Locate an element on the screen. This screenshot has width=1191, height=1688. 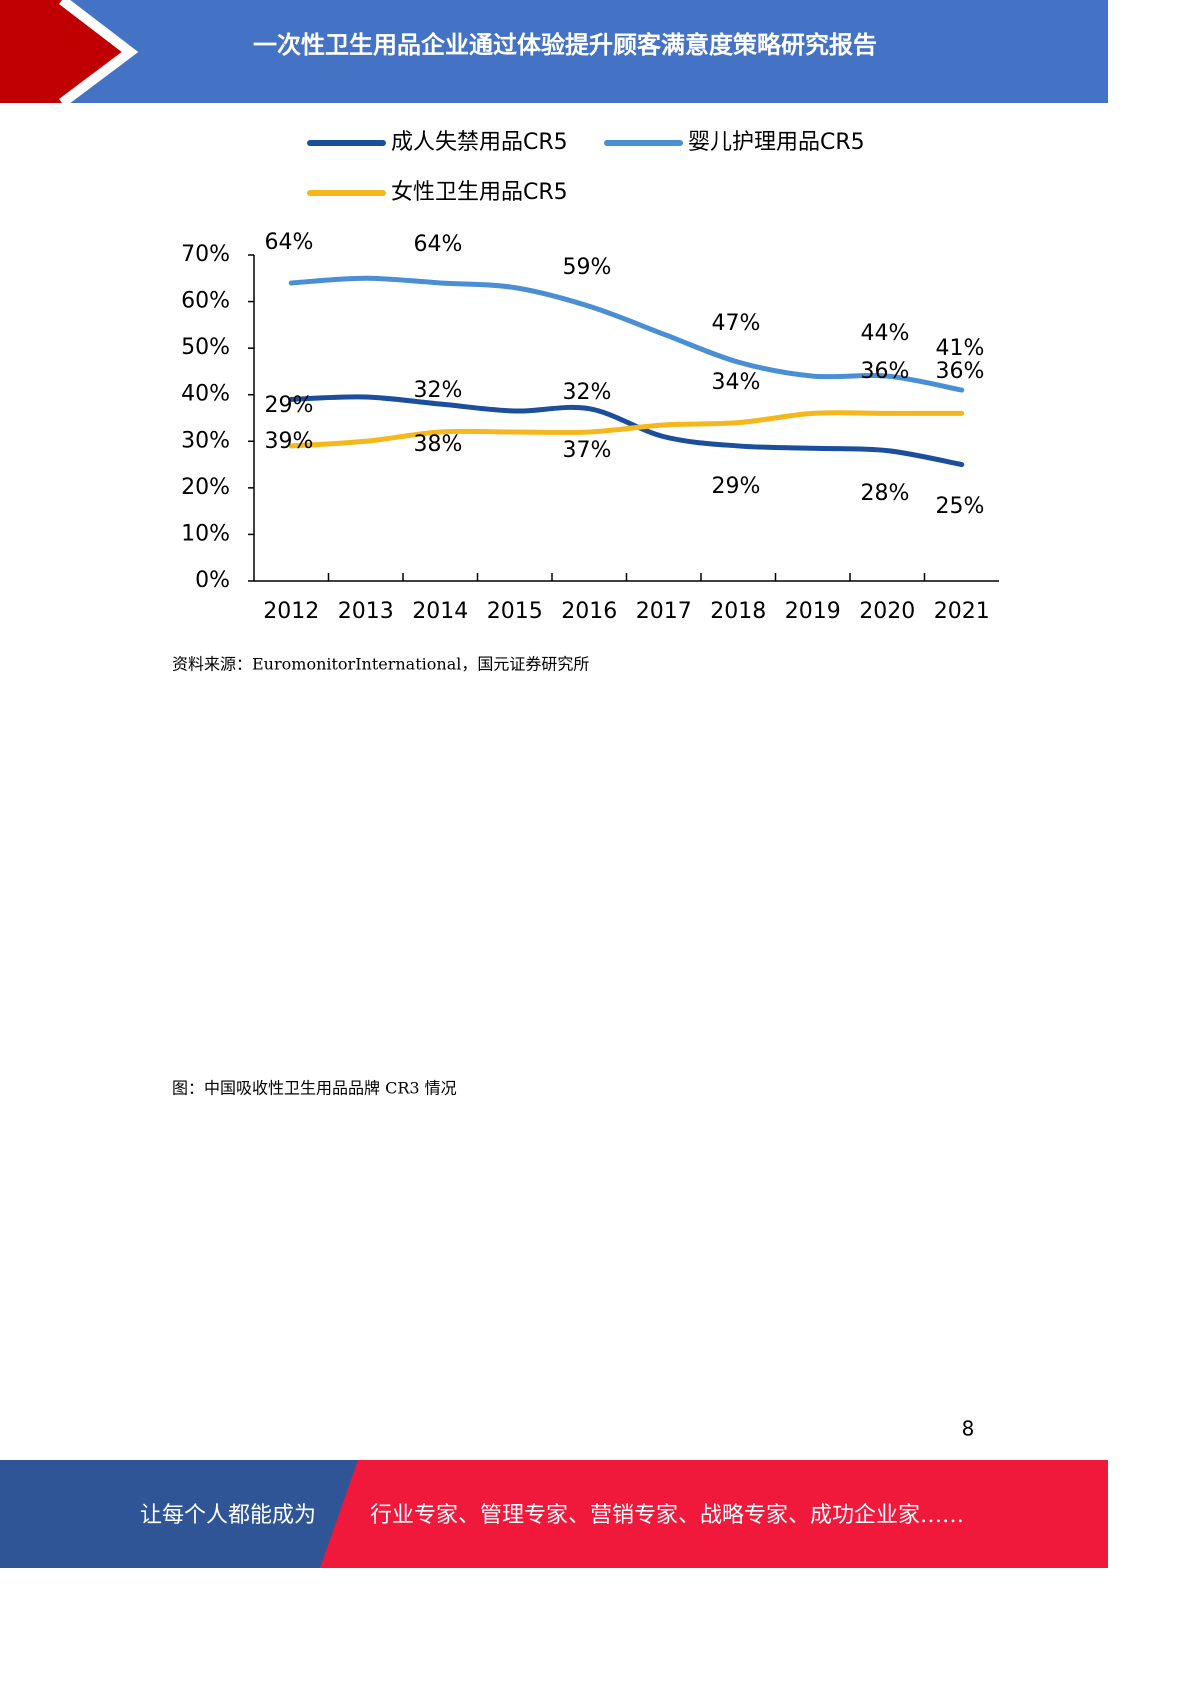
y-tick-label: 30% is located at coordinates (205, 440).